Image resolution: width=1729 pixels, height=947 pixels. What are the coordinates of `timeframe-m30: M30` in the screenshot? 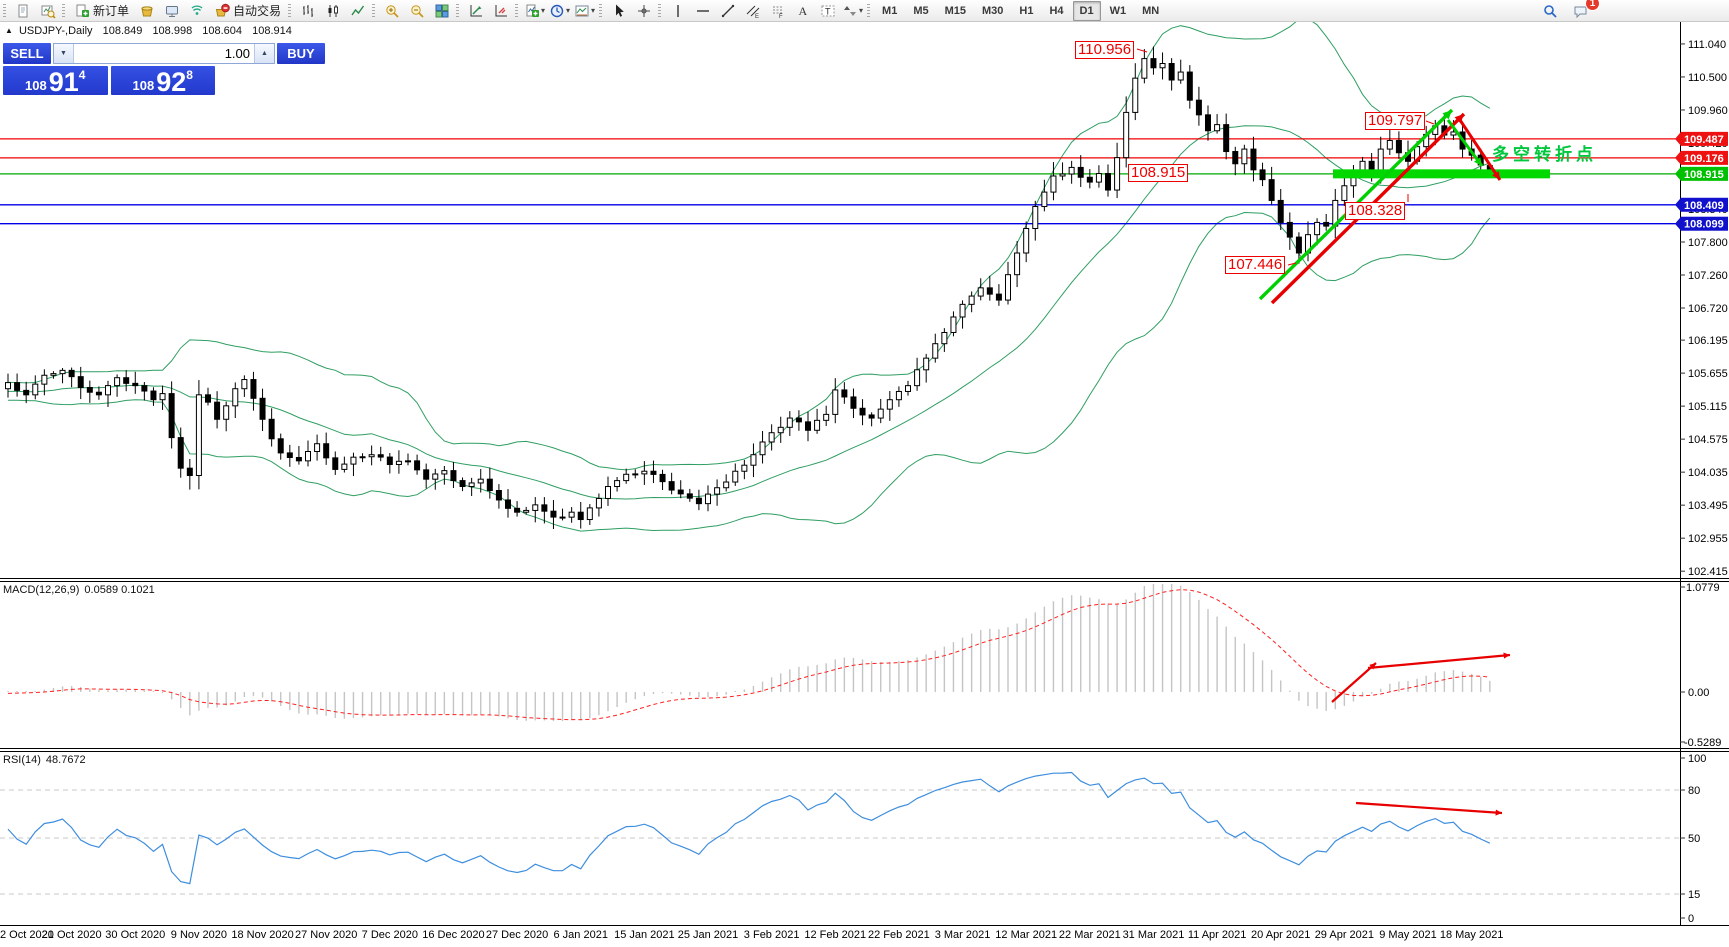 It's located at (993, 10).